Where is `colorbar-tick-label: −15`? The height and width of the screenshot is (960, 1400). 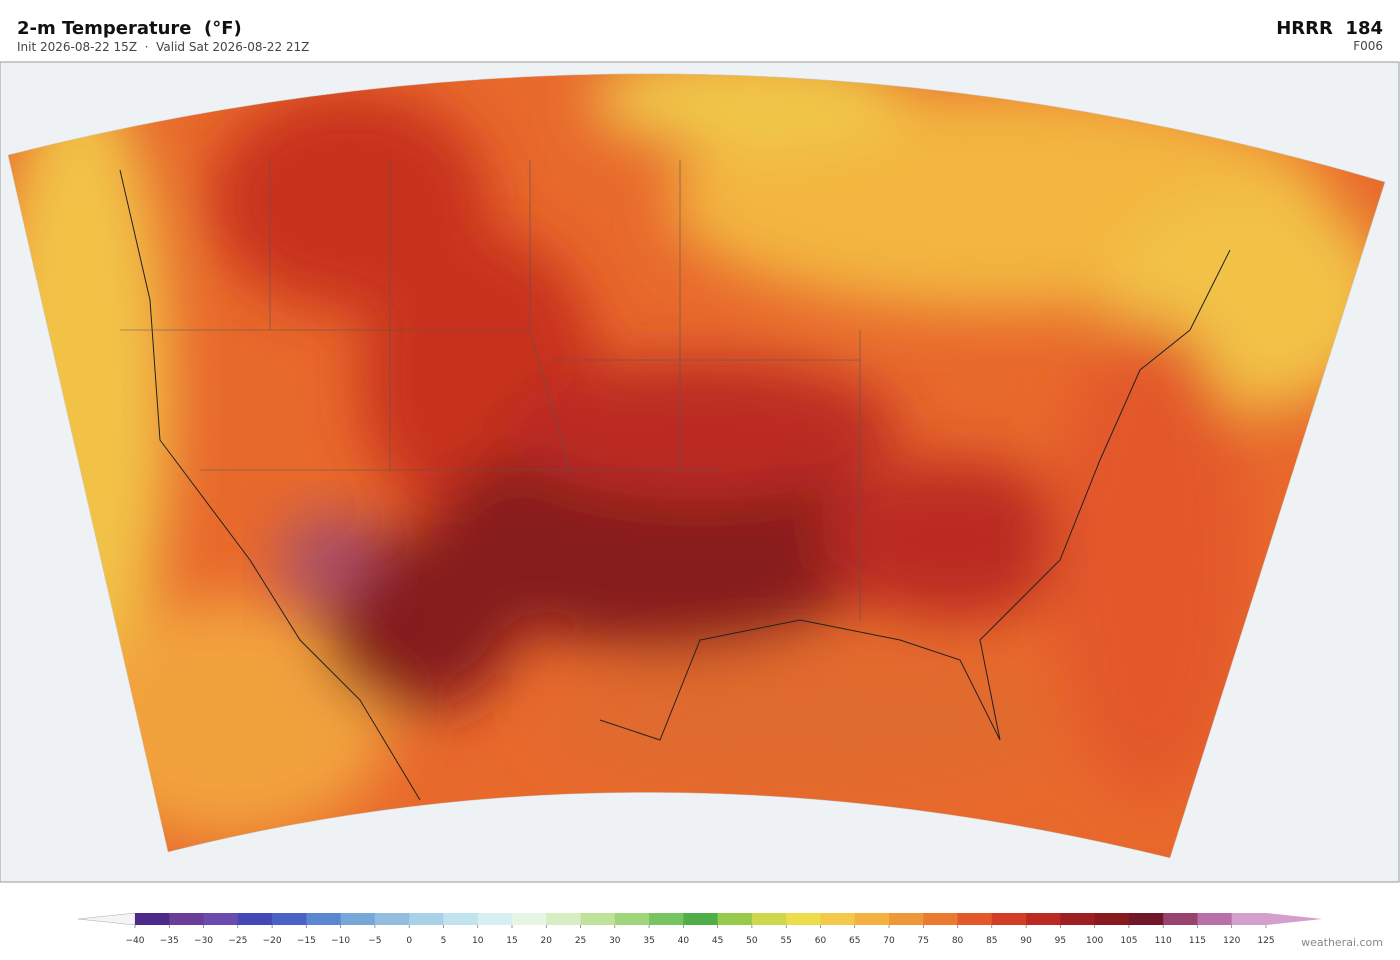
colorbar-tick-label: −15 is located at coordinates (306, 941).